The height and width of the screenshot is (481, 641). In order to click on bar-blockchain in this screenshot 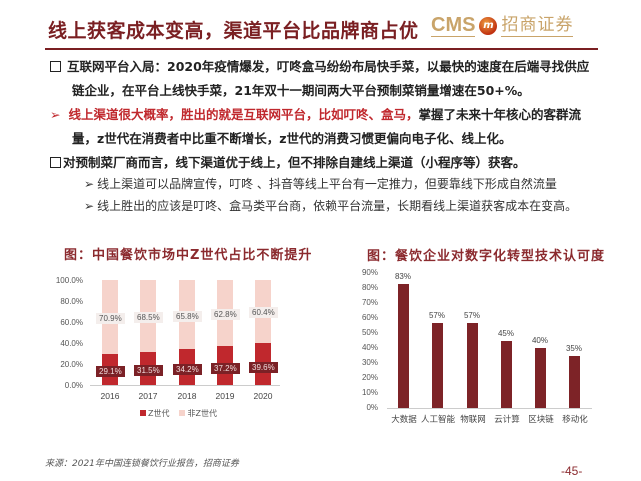, I will do `click(540, 378)`.